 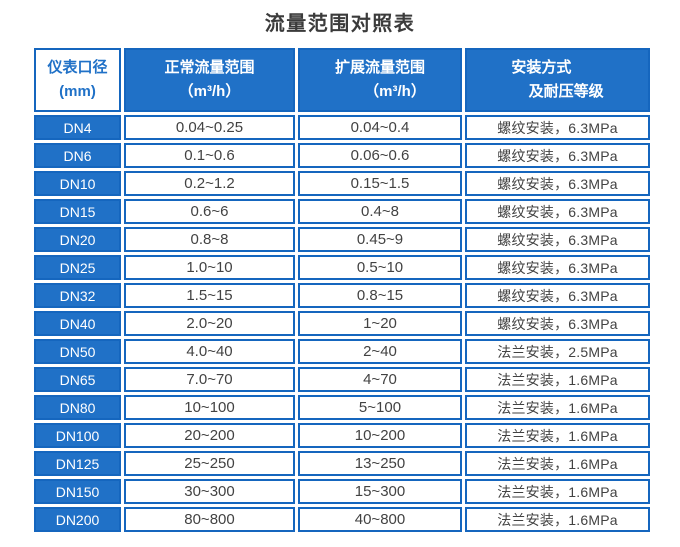 I want to click on table-row: DN65 7.0~70 4~70 法兰安装，1.6MPa, so click(x=342, y=379).